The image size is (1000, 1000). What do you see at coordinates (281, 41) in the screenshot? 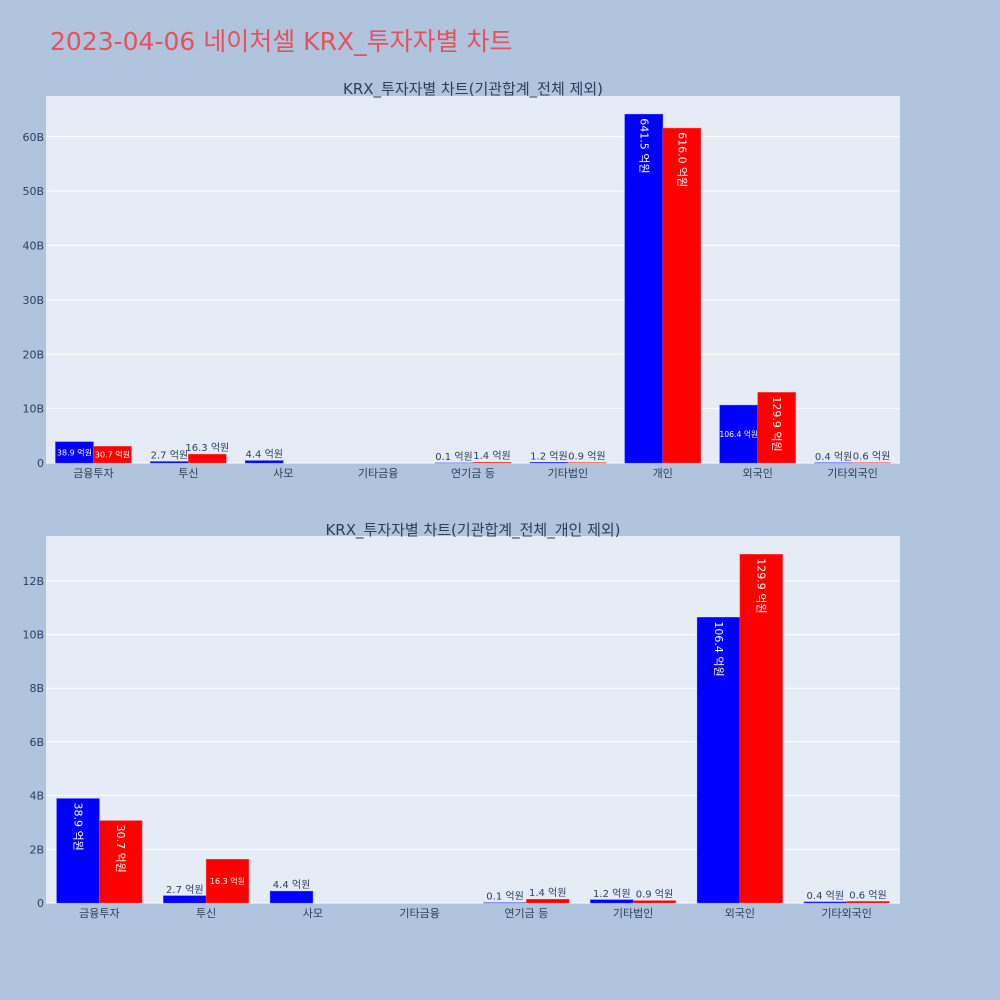
I see `page-title: 2023-04-06 네이처셀 KRX_투자자별 차트` at bounding box center [281, 41].